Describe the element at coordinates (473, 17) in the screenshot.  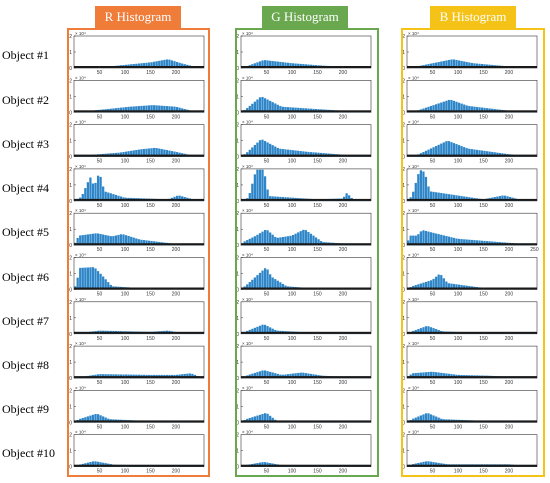
I see `b-histogram-header: B Histogram` at that location.